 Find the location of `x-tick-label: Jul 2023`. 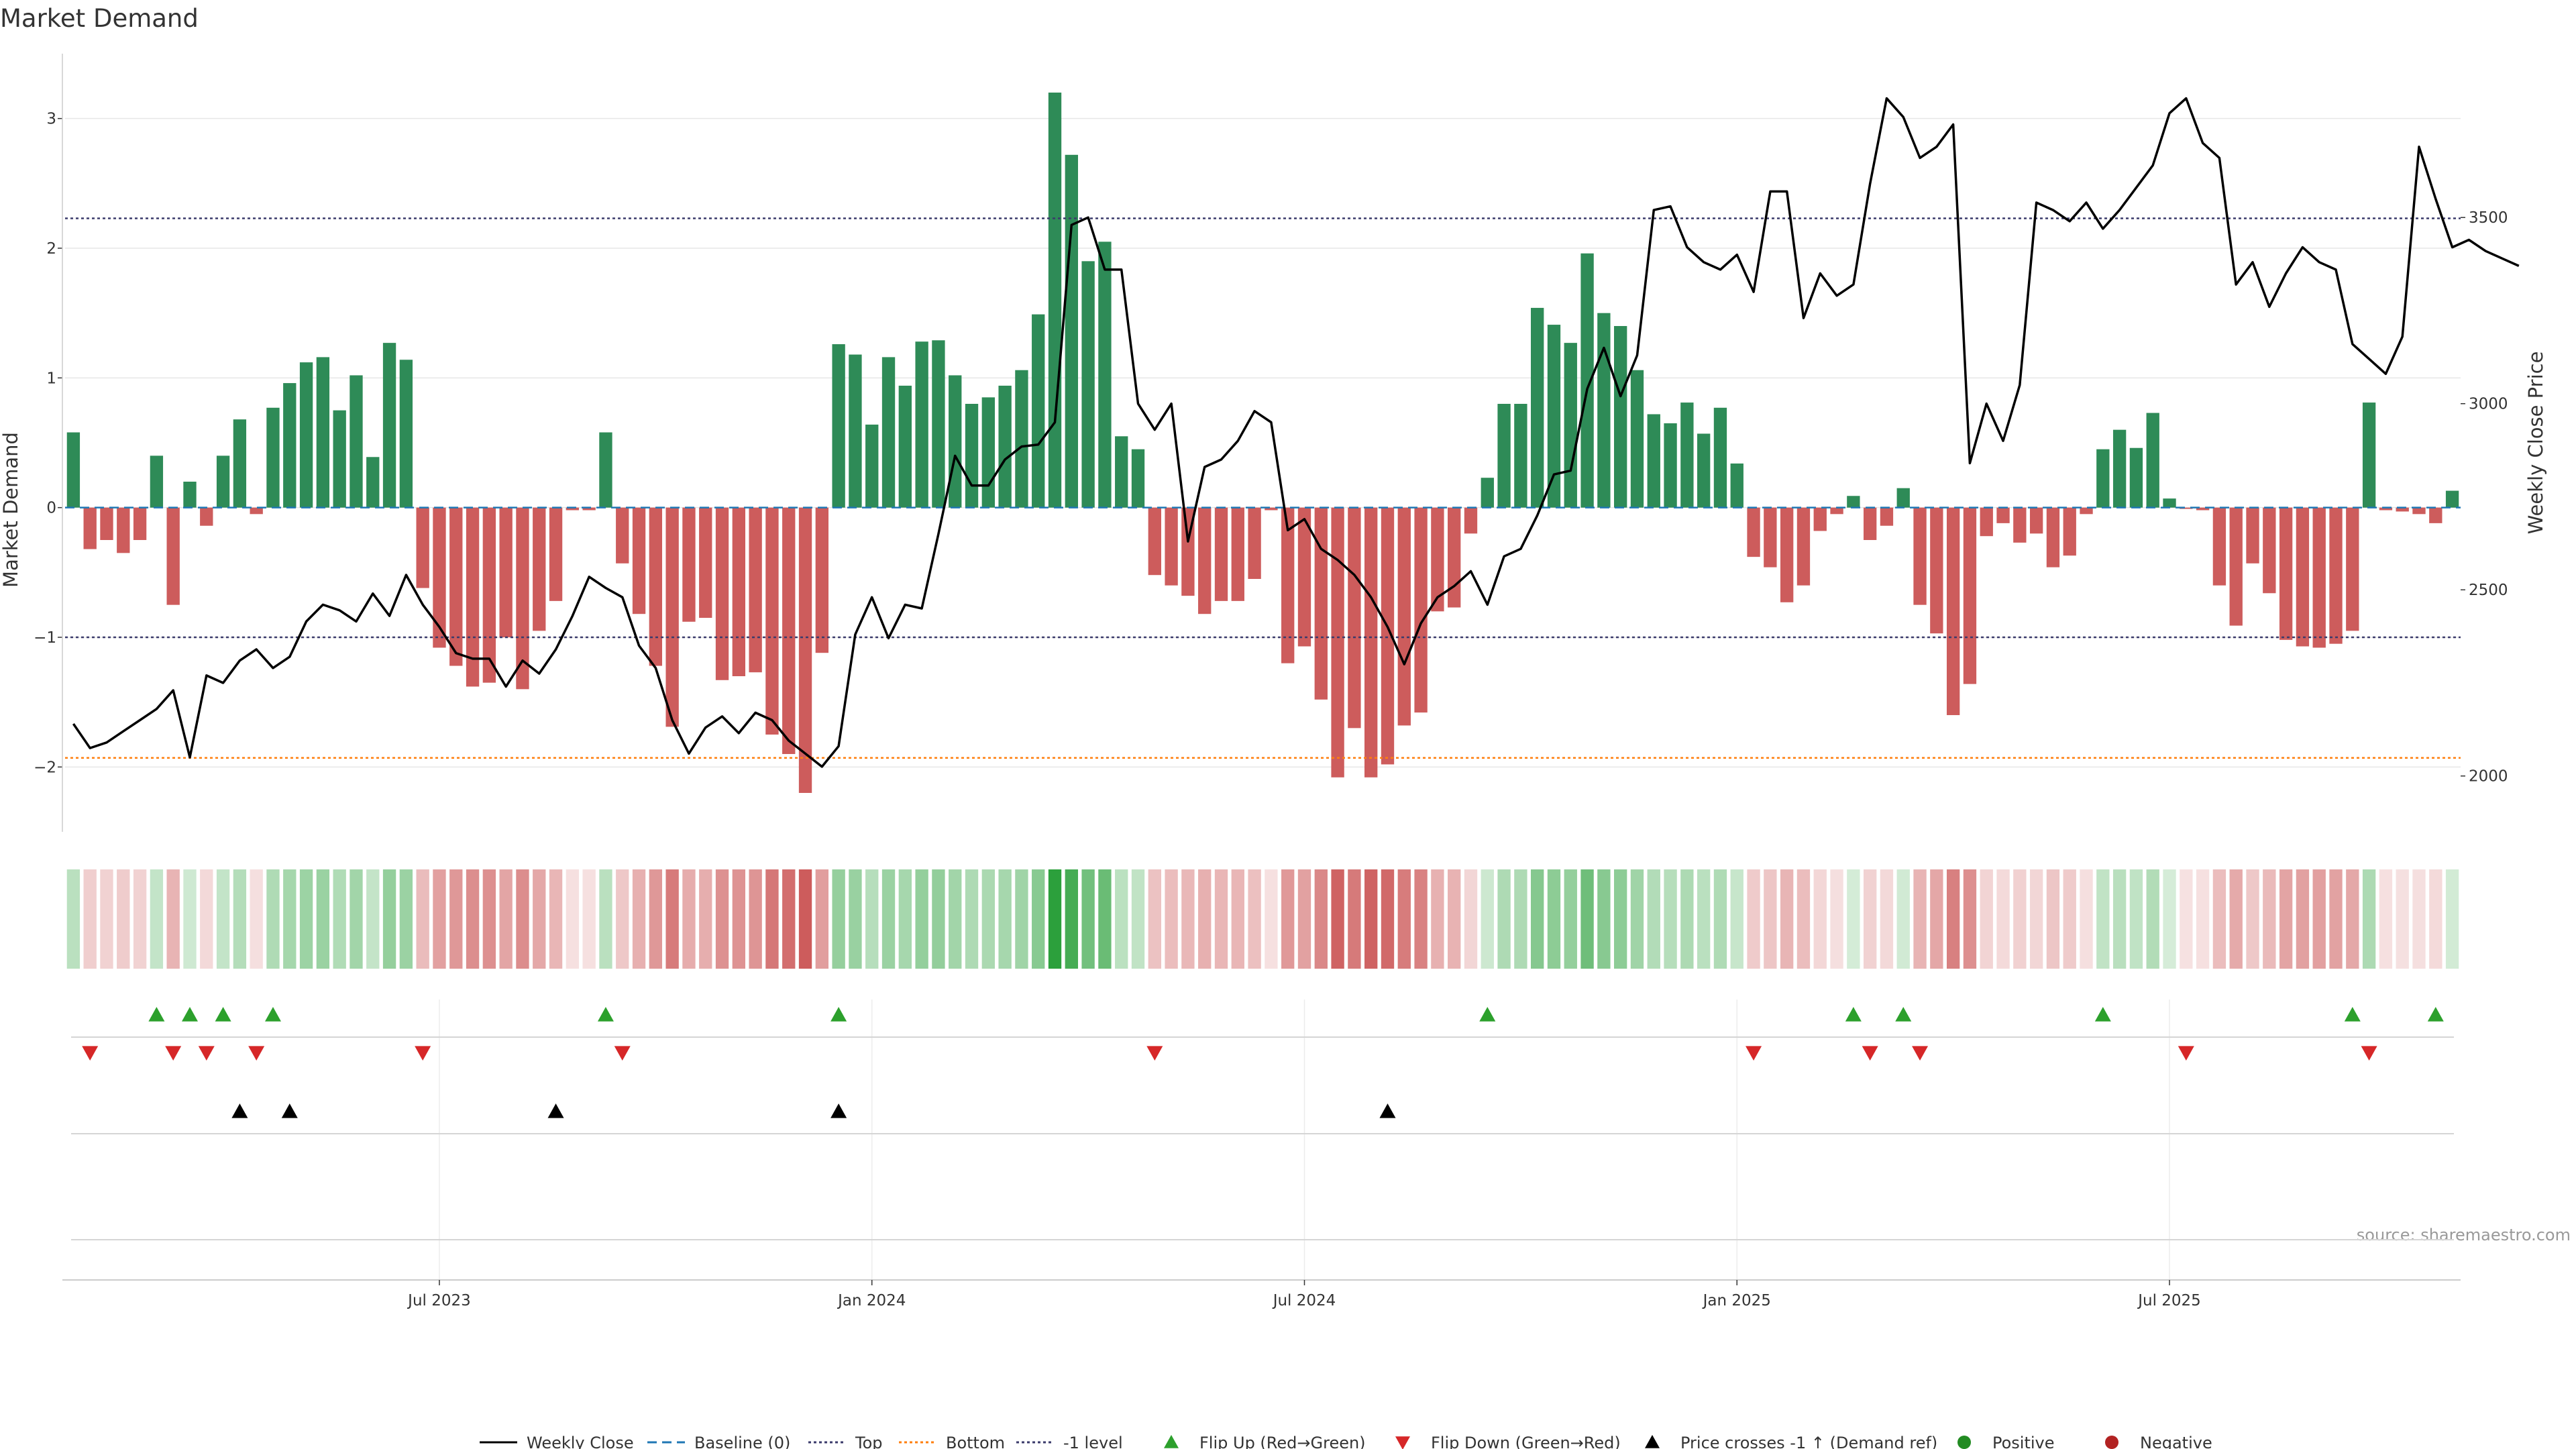

x-tick-label: Jul 2023 is located at coordinates (439, 1300).